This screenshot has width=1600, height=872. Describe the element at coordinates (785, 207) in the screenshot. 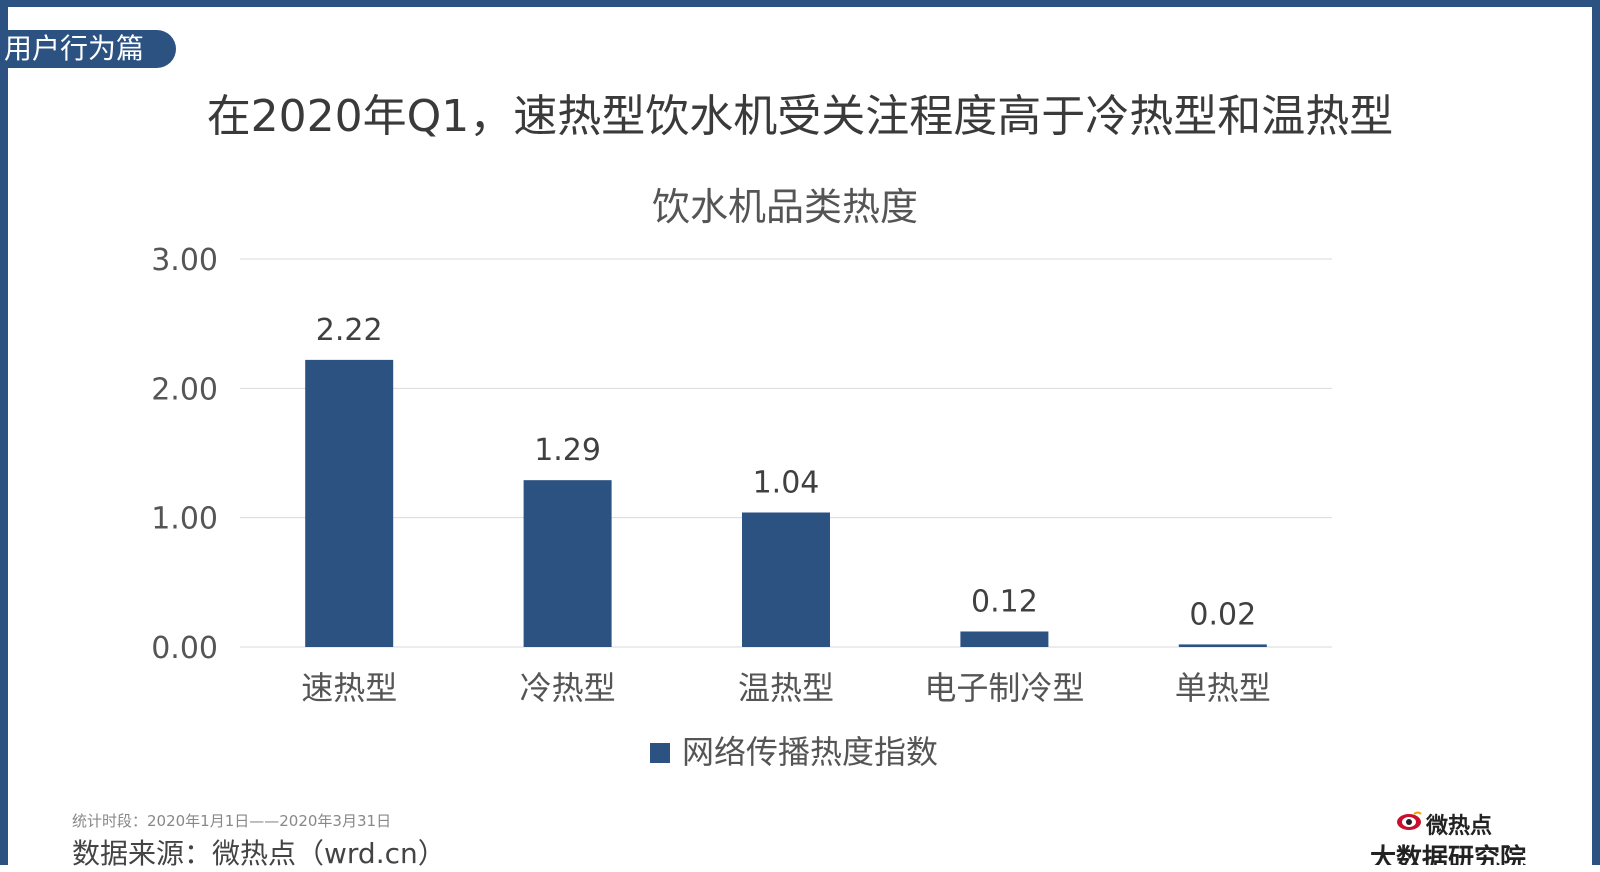

I see `chart-title: 饮水机品类热度` at that location.